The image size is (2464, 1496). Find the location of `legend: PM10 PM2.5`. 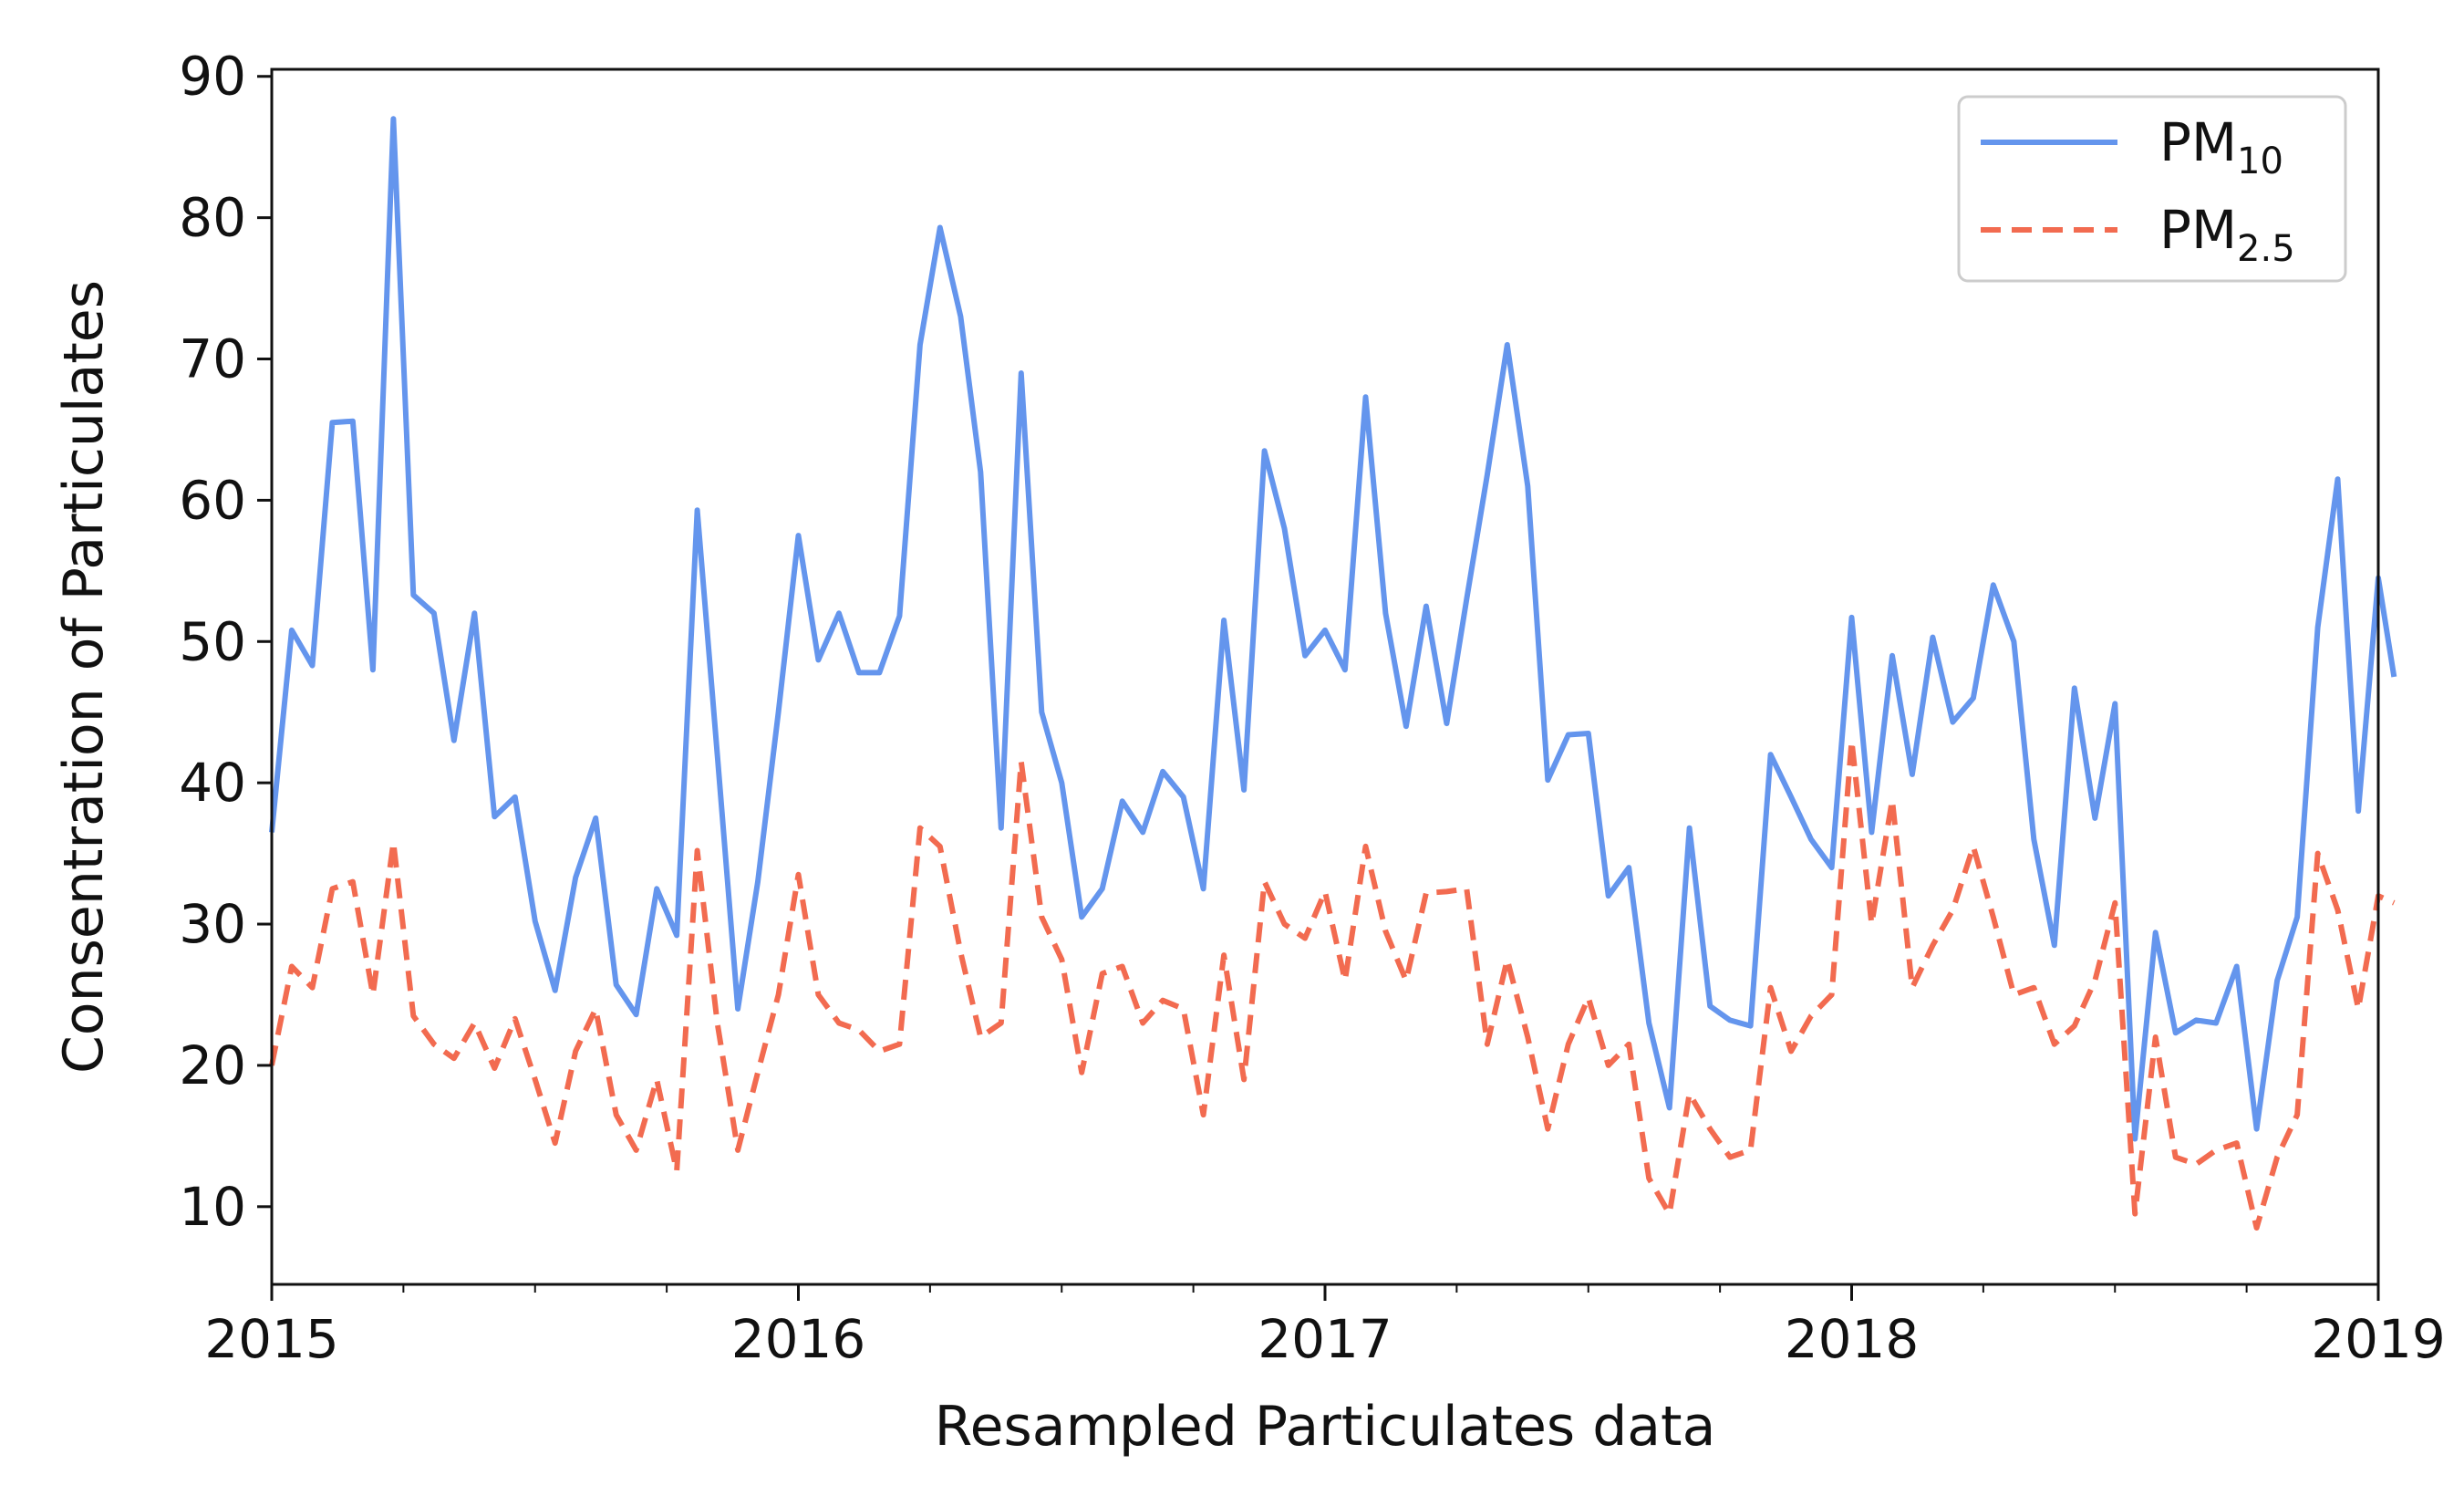

legend: PM10 PM2.5 is located at coordinates (2152, 189).